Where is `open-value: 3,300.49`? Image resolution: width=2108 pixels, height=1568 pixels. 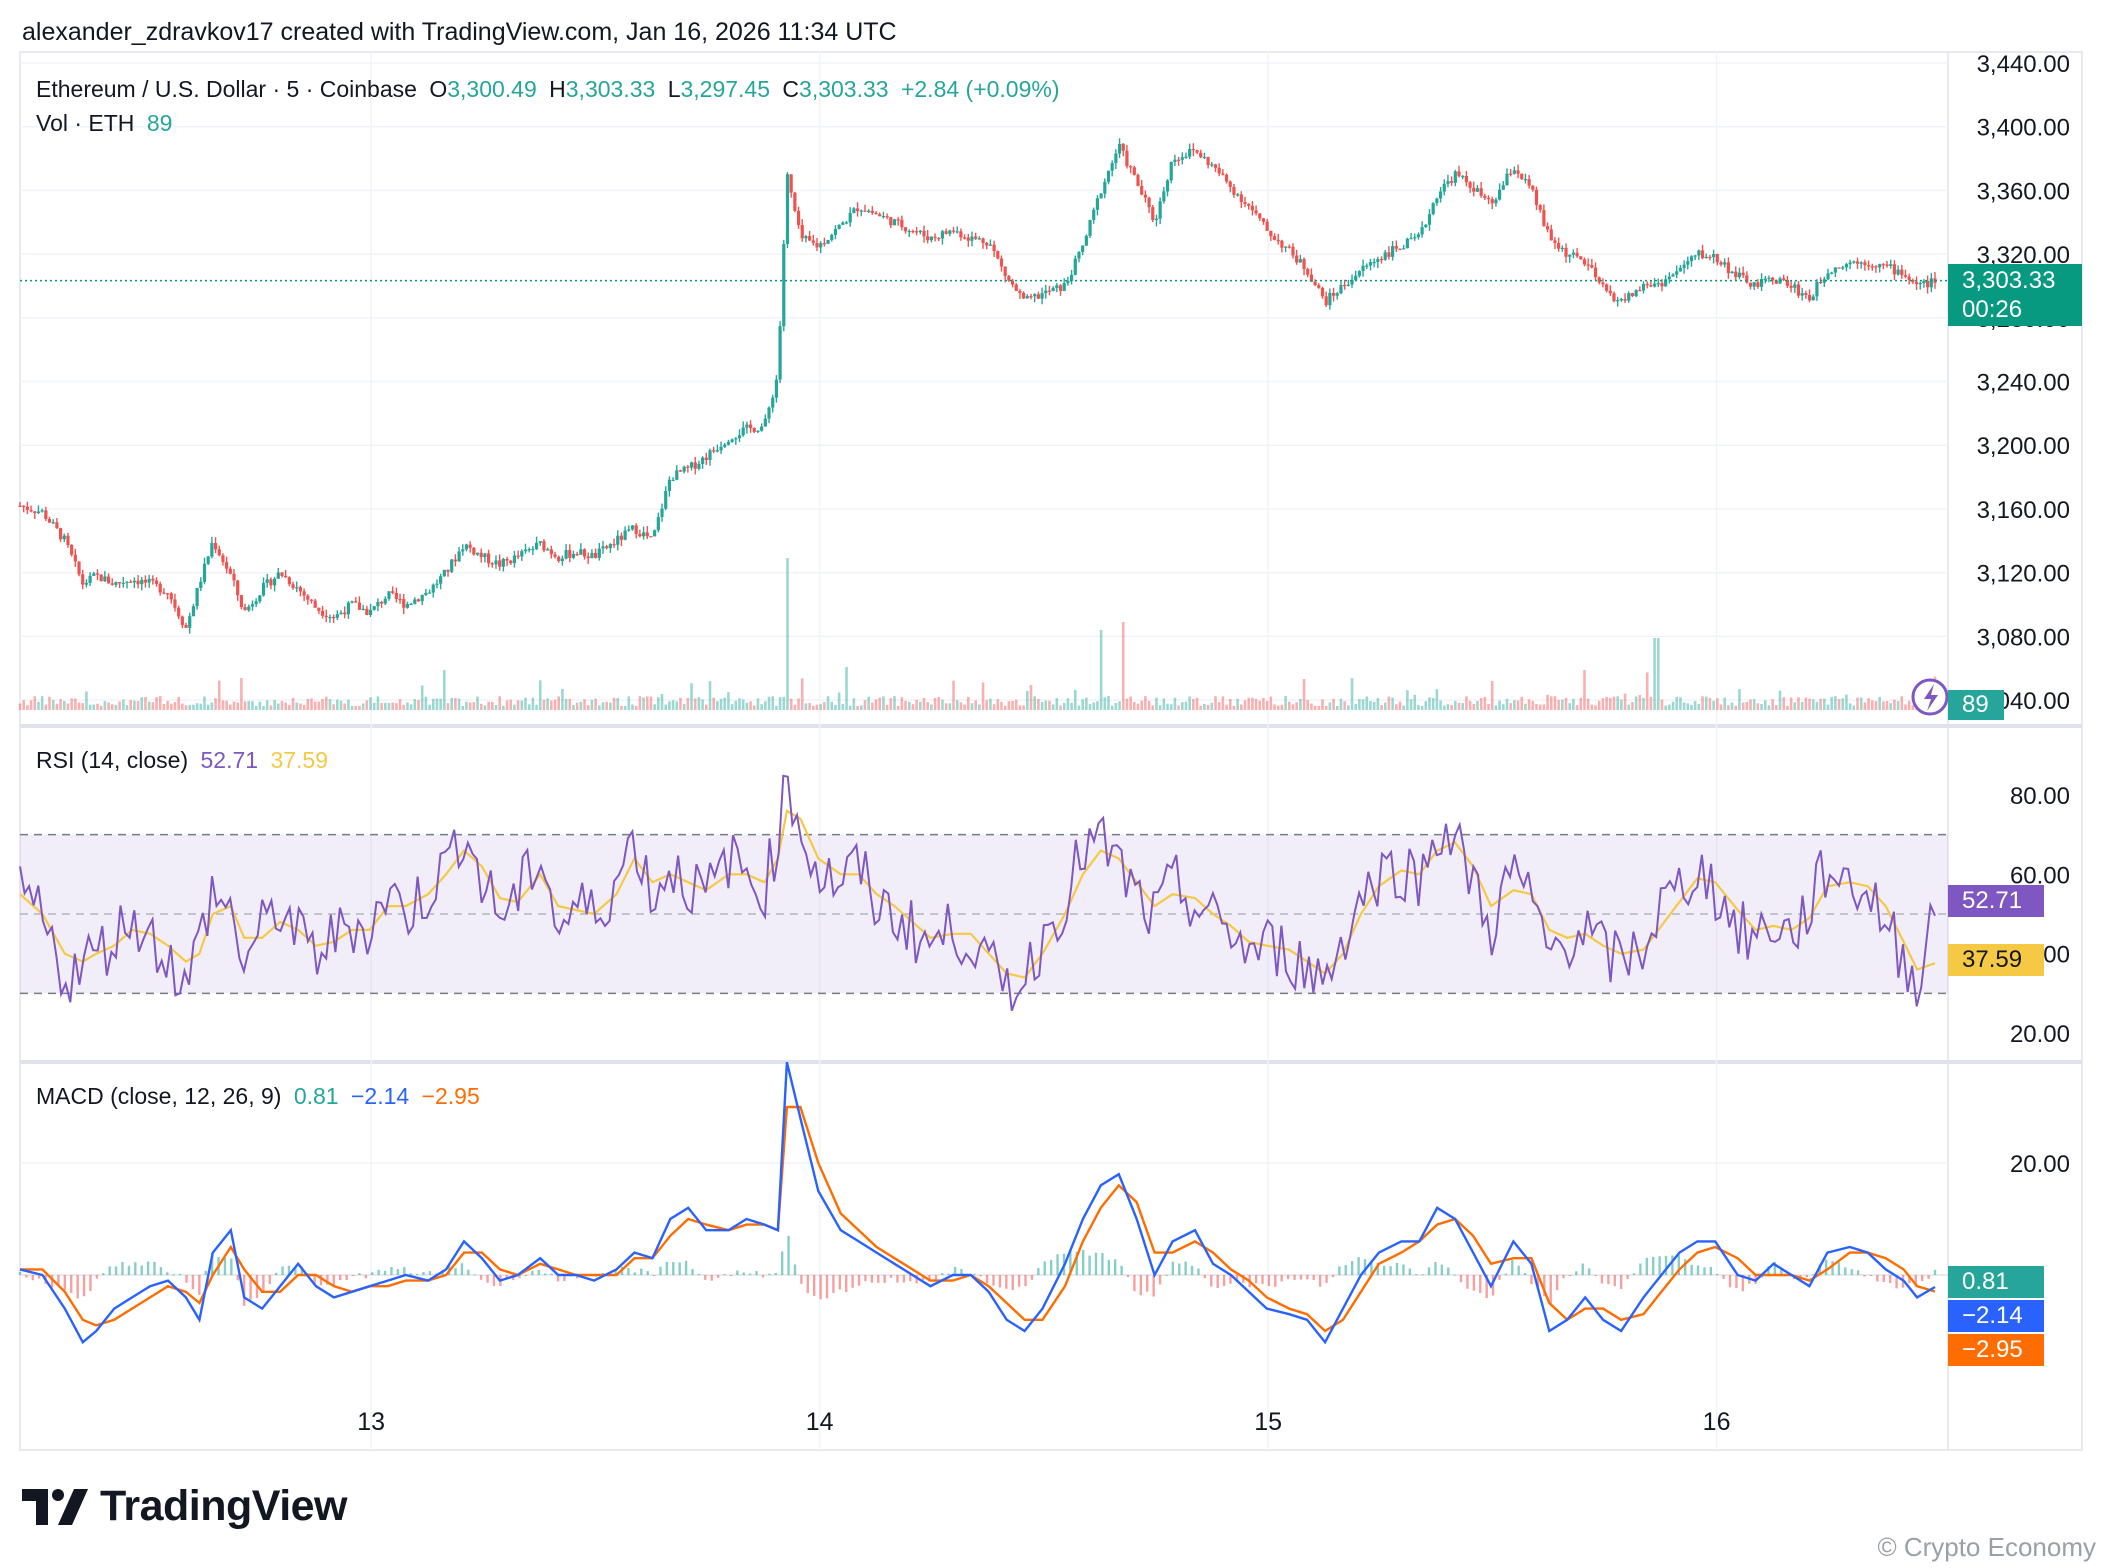 open-value: 3,300.49 is located at coordinates (492, 89).